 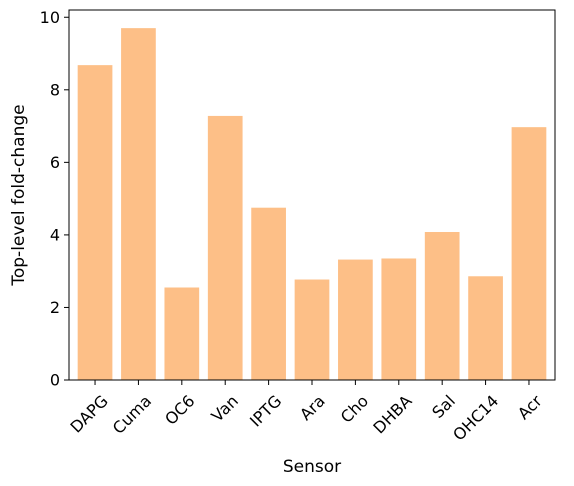 What do you see at coordinates (138, 204) in the screenshot?
I see `bar-cuma` at bounding box center [138, 204].